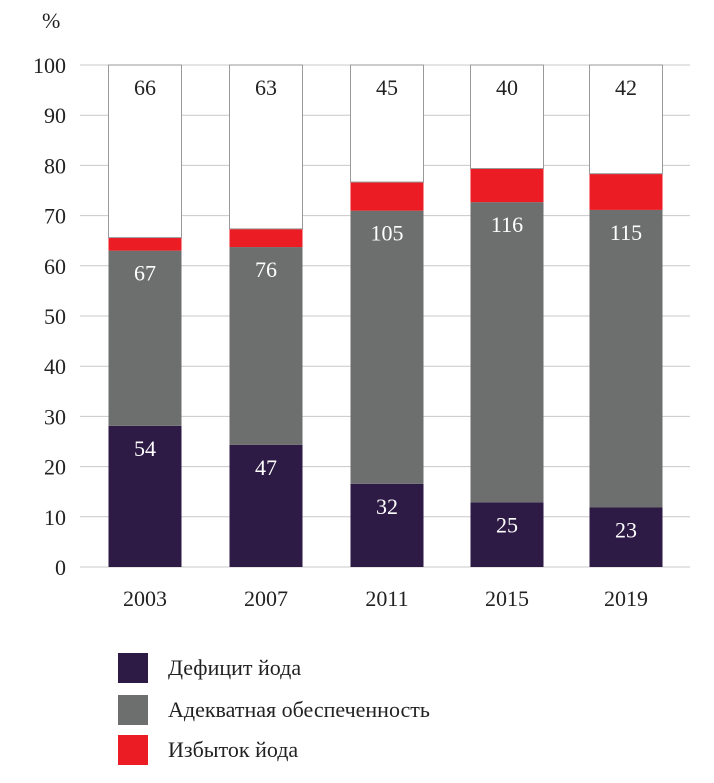 This screenshot has height=783, width=714. I want to click on data-label: 45, so click(387, 87).